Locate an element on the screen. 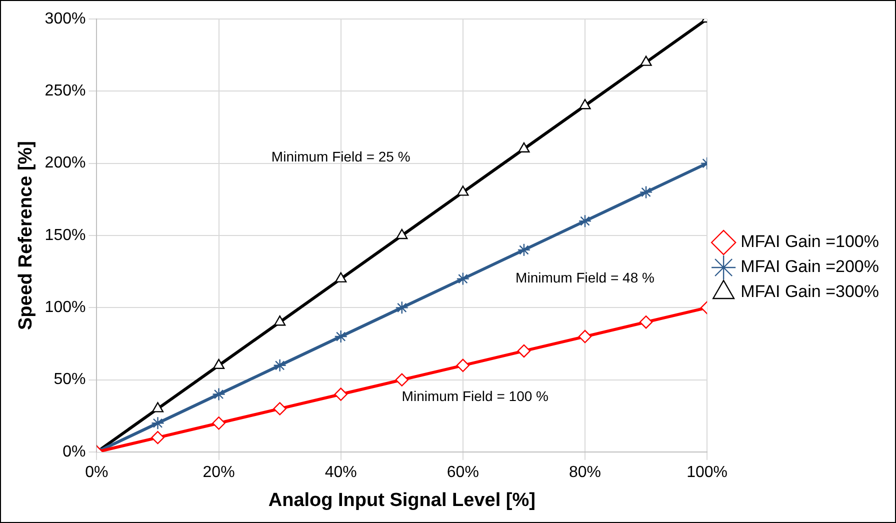 The width and height of the screenshot is (896, 523). y-tick-label: 100% is located at coordinates (65, 307).